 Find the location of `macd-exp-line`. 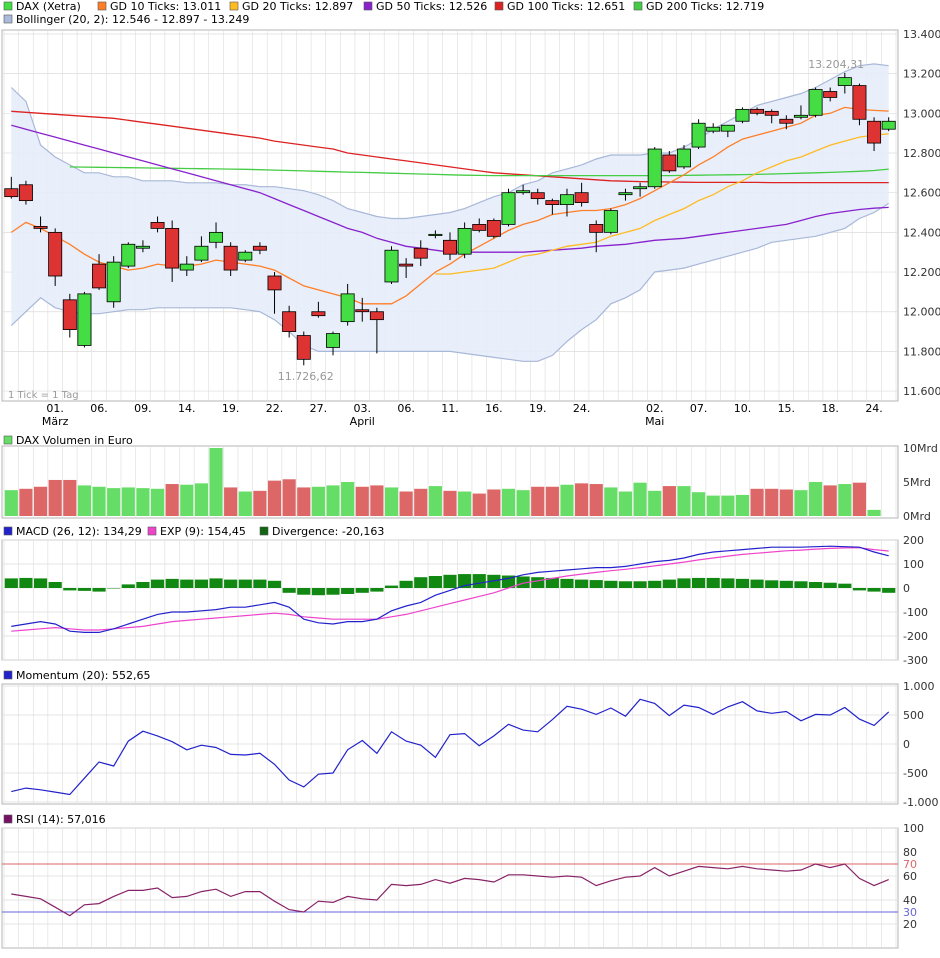

macd-exp-line is located at coordinates (450, 589).